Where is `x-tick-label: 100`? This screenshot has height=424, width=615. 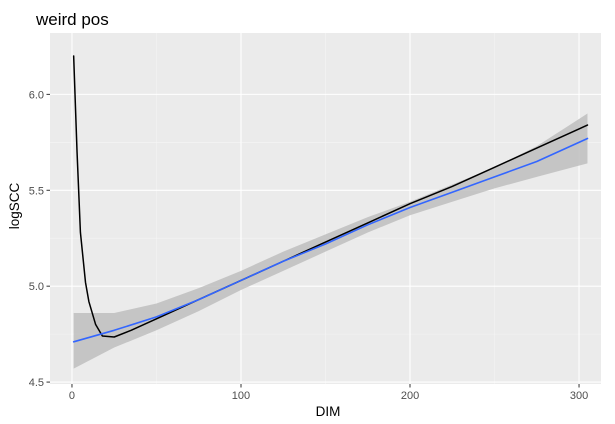
x-tick-label: 100 is located at coordinates (241, 396).